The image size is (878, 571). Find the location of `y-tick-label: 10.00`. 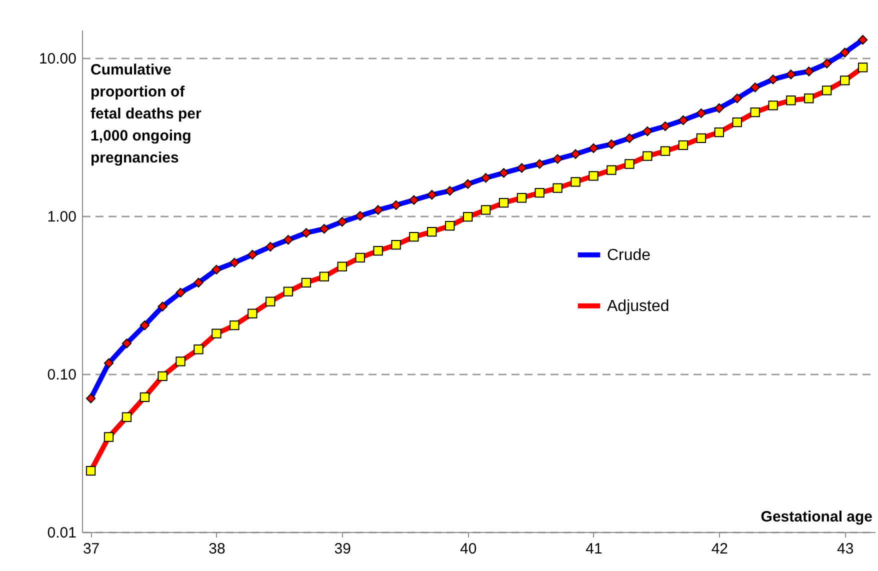

y-tick-label: 10.00 is located at coordinates (57, 59).